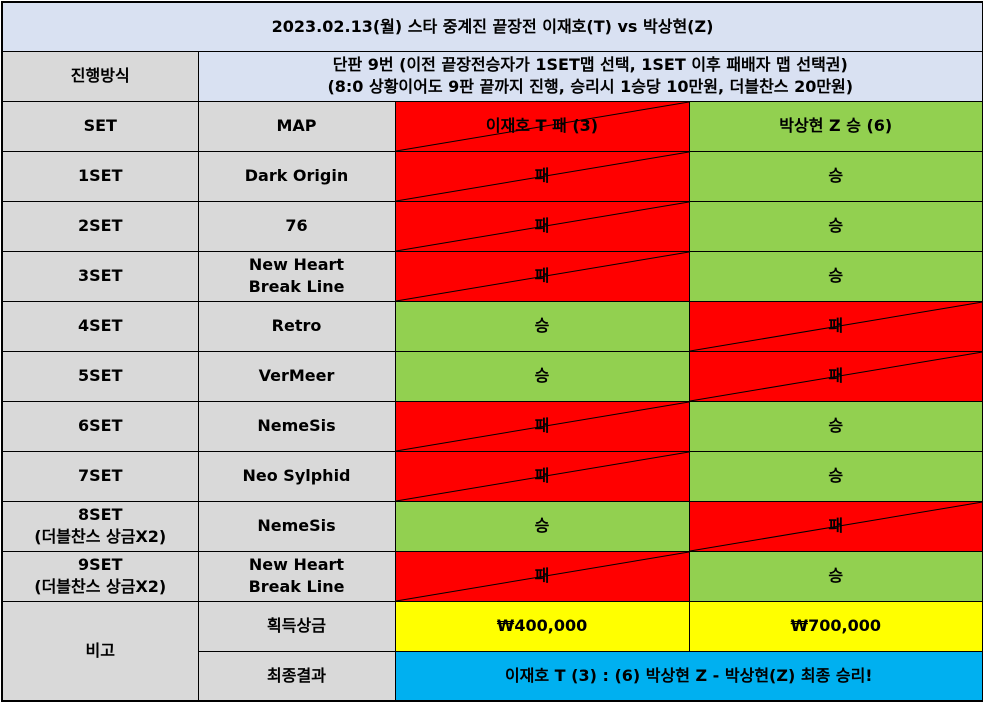  I want to click on set-label: 5SET, so click(100, 376).